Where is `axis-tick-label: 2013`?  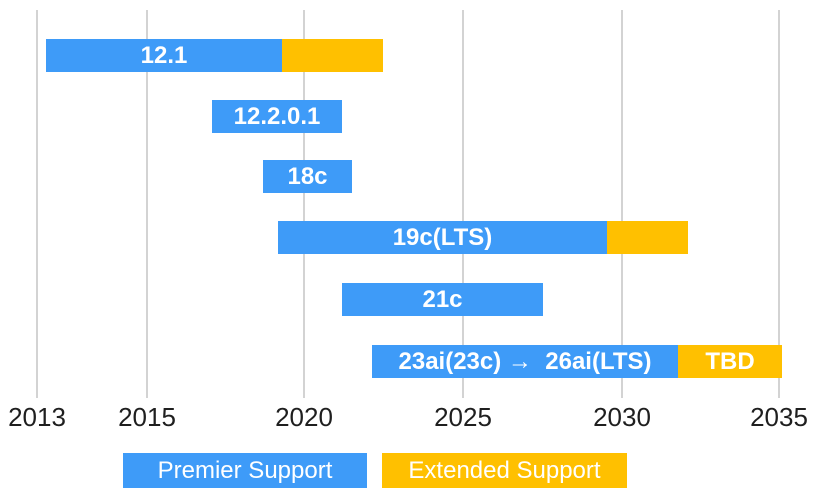 axis-tick-label: 2013 is located at coordinates (37, 417).